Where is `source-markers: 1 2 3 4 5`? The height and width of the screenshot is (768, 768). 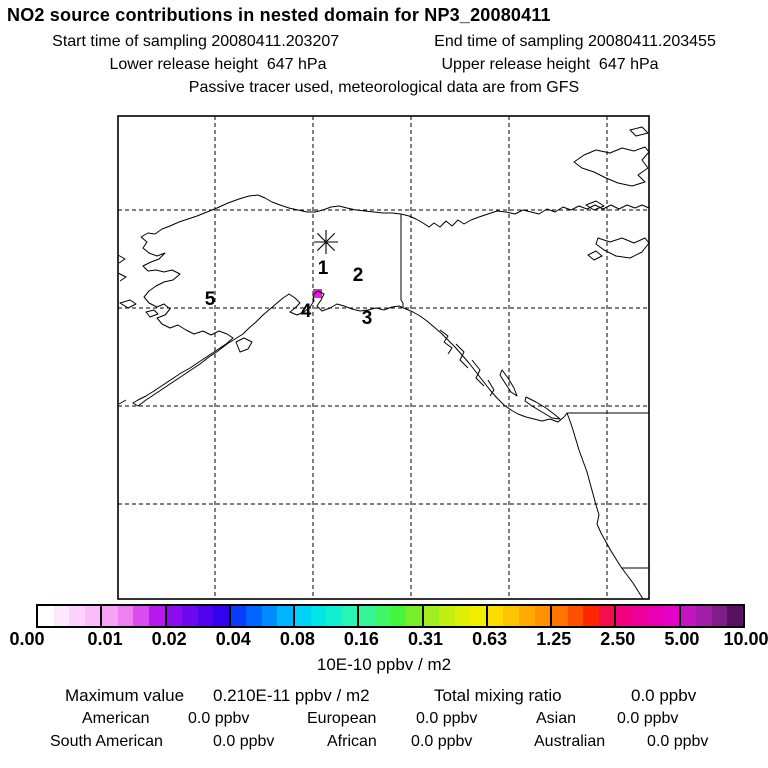 source-markers: 1 2 3 4 5 is located at coordinates (289, 293).